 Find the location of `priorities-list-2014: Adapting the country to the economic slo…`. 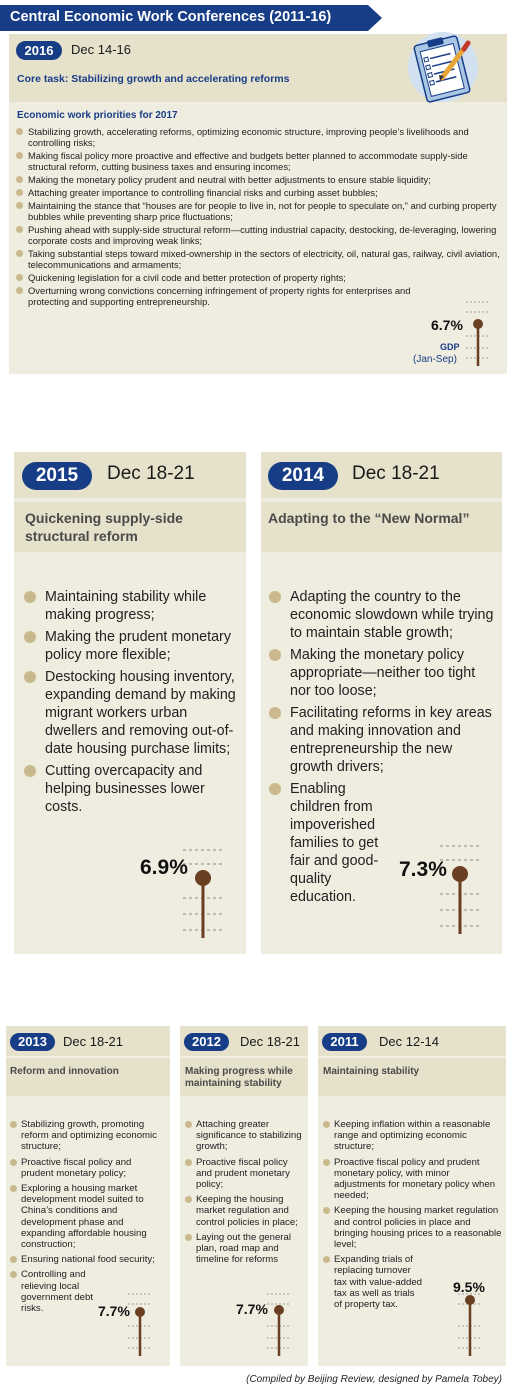

priorities-list-2014: Adapting the country to the economic slo… is located at coordinates (384, 749).